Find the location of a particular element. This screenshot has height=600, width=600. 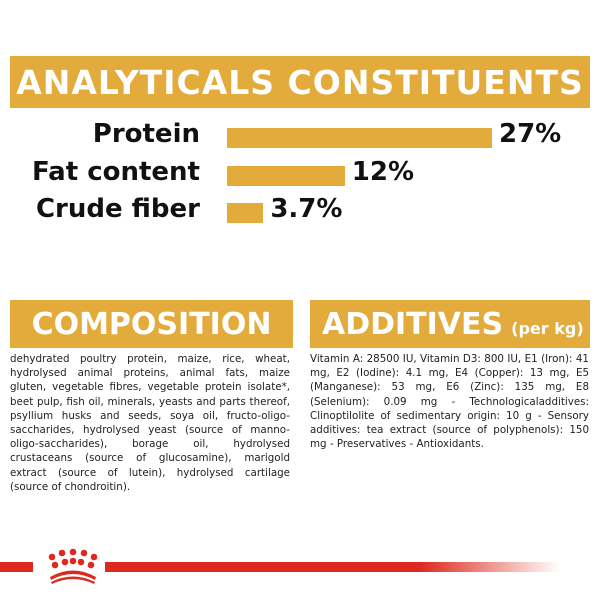

value-label: 3.7% is located at coordinates (306, 209).